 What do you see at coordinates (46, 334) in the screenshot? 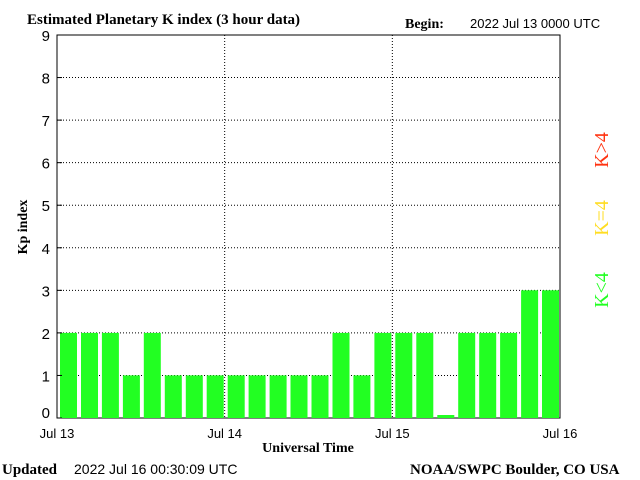
I see `y-tick-label: 2` at bounding box center [46, 334].